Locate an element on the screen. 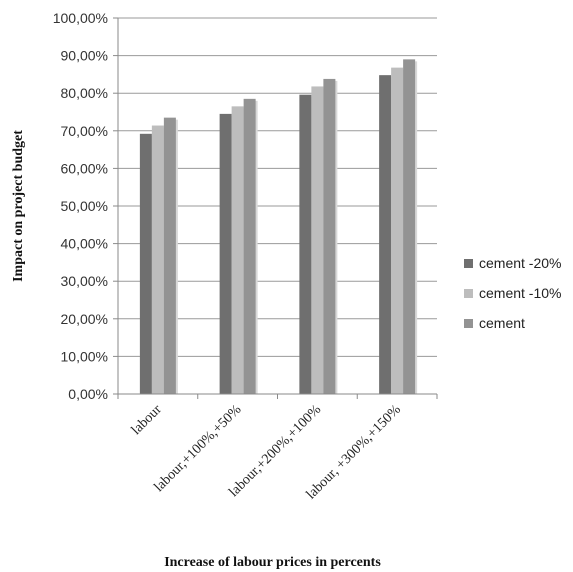 This screenshot has height=572, width=573. y-tick-label: 50,00% is located at coordinates (84, 206).